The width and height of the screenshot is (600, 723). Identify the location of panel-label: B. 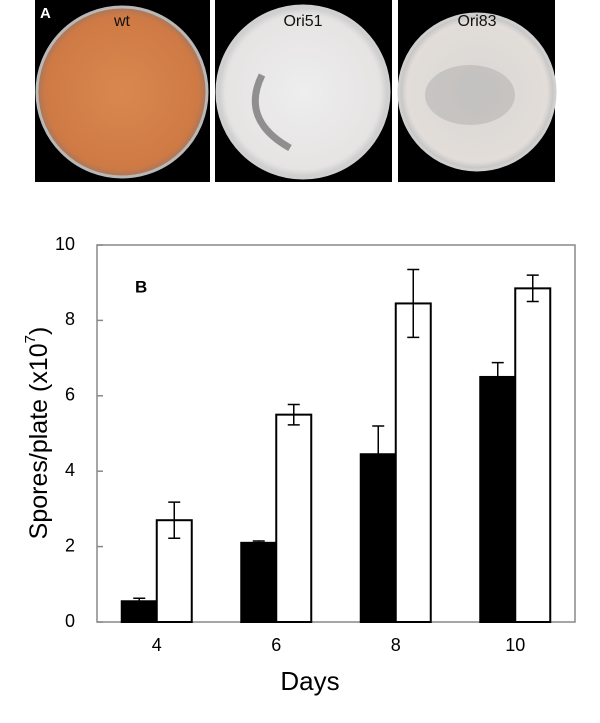
(141, 286).